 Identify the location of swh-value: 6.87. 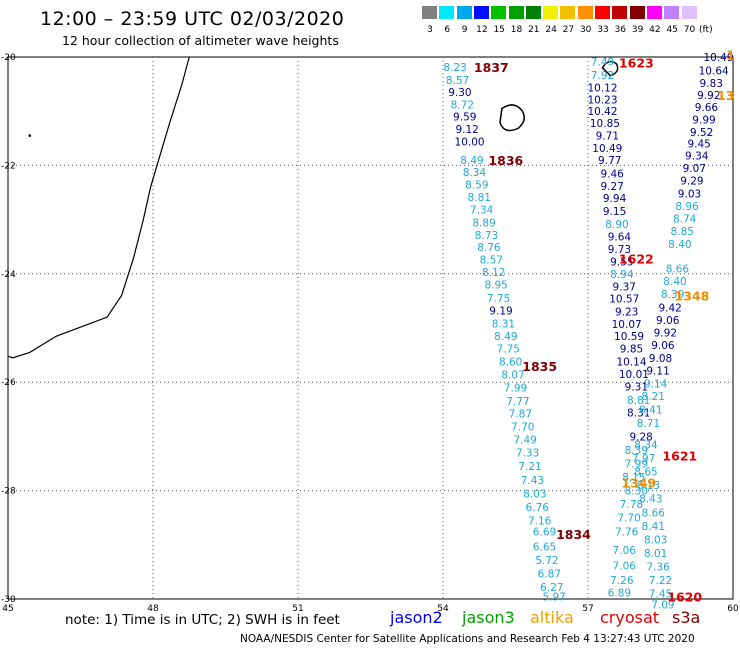
(549, 575).